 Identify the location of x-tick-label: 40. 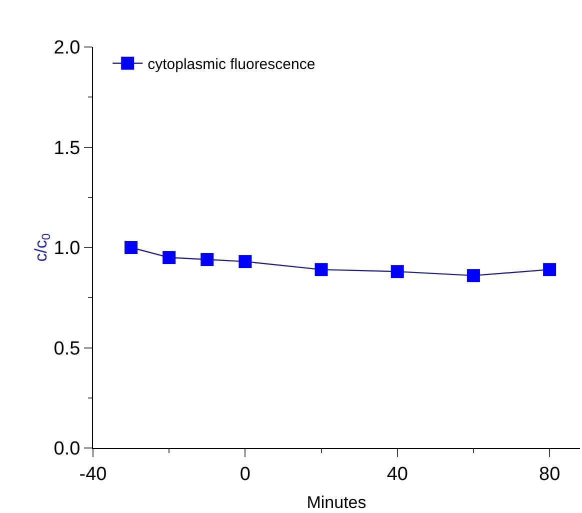
(397, 474).